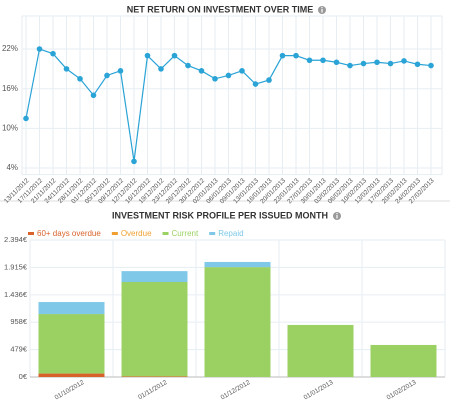 The width and height of the screenshot is (450, 404). I want to click on x-tick-label: 01/02/2013, so click(402, 390).